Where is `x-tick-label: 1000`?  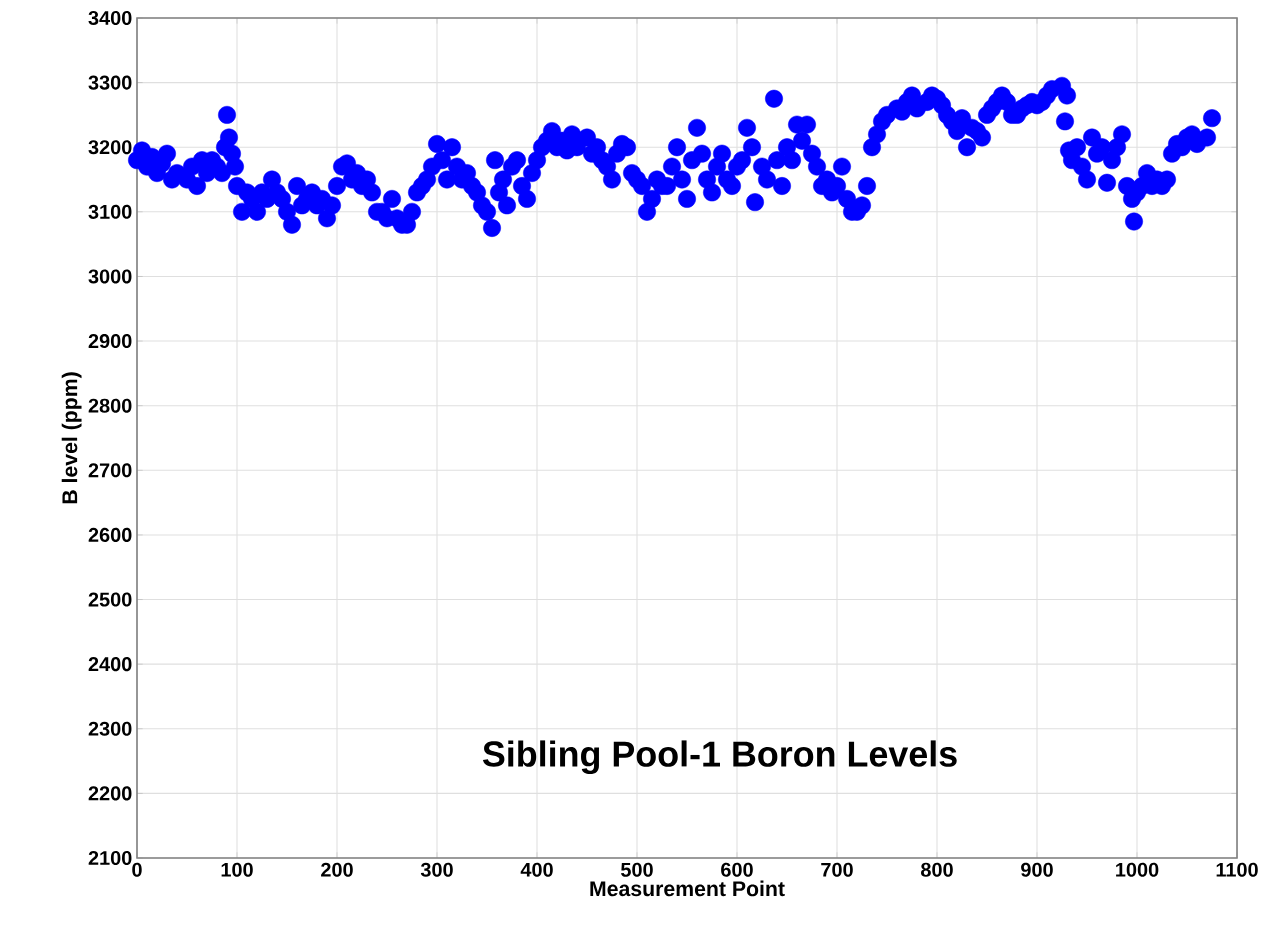
x-tick-label: 1000 is located at coordinates (1137, 869).